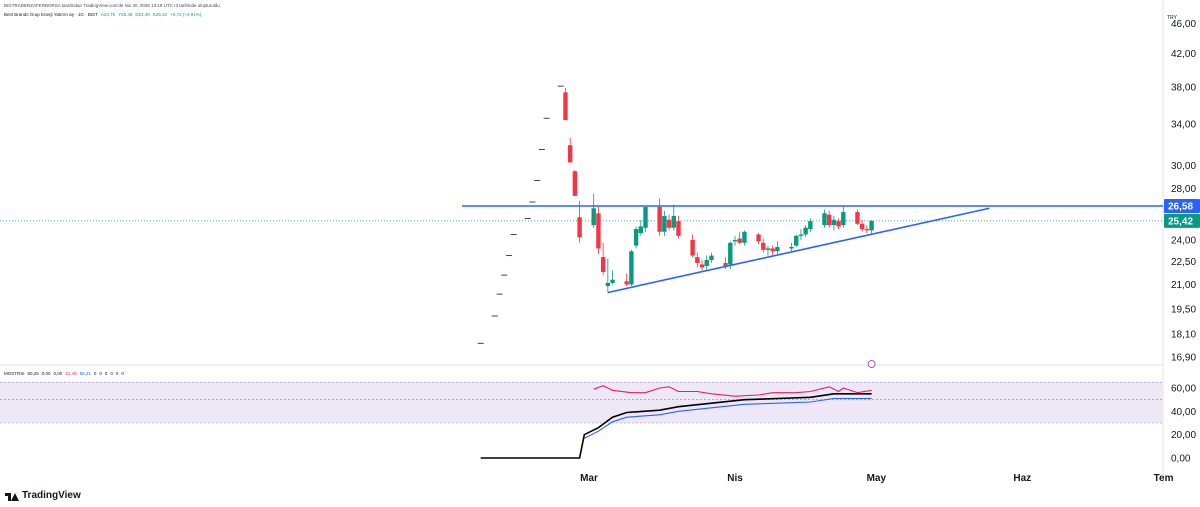 This screenshot has width=1200, height=507. I want to click on y-tick-label: 42,00, so click(1183, 54).